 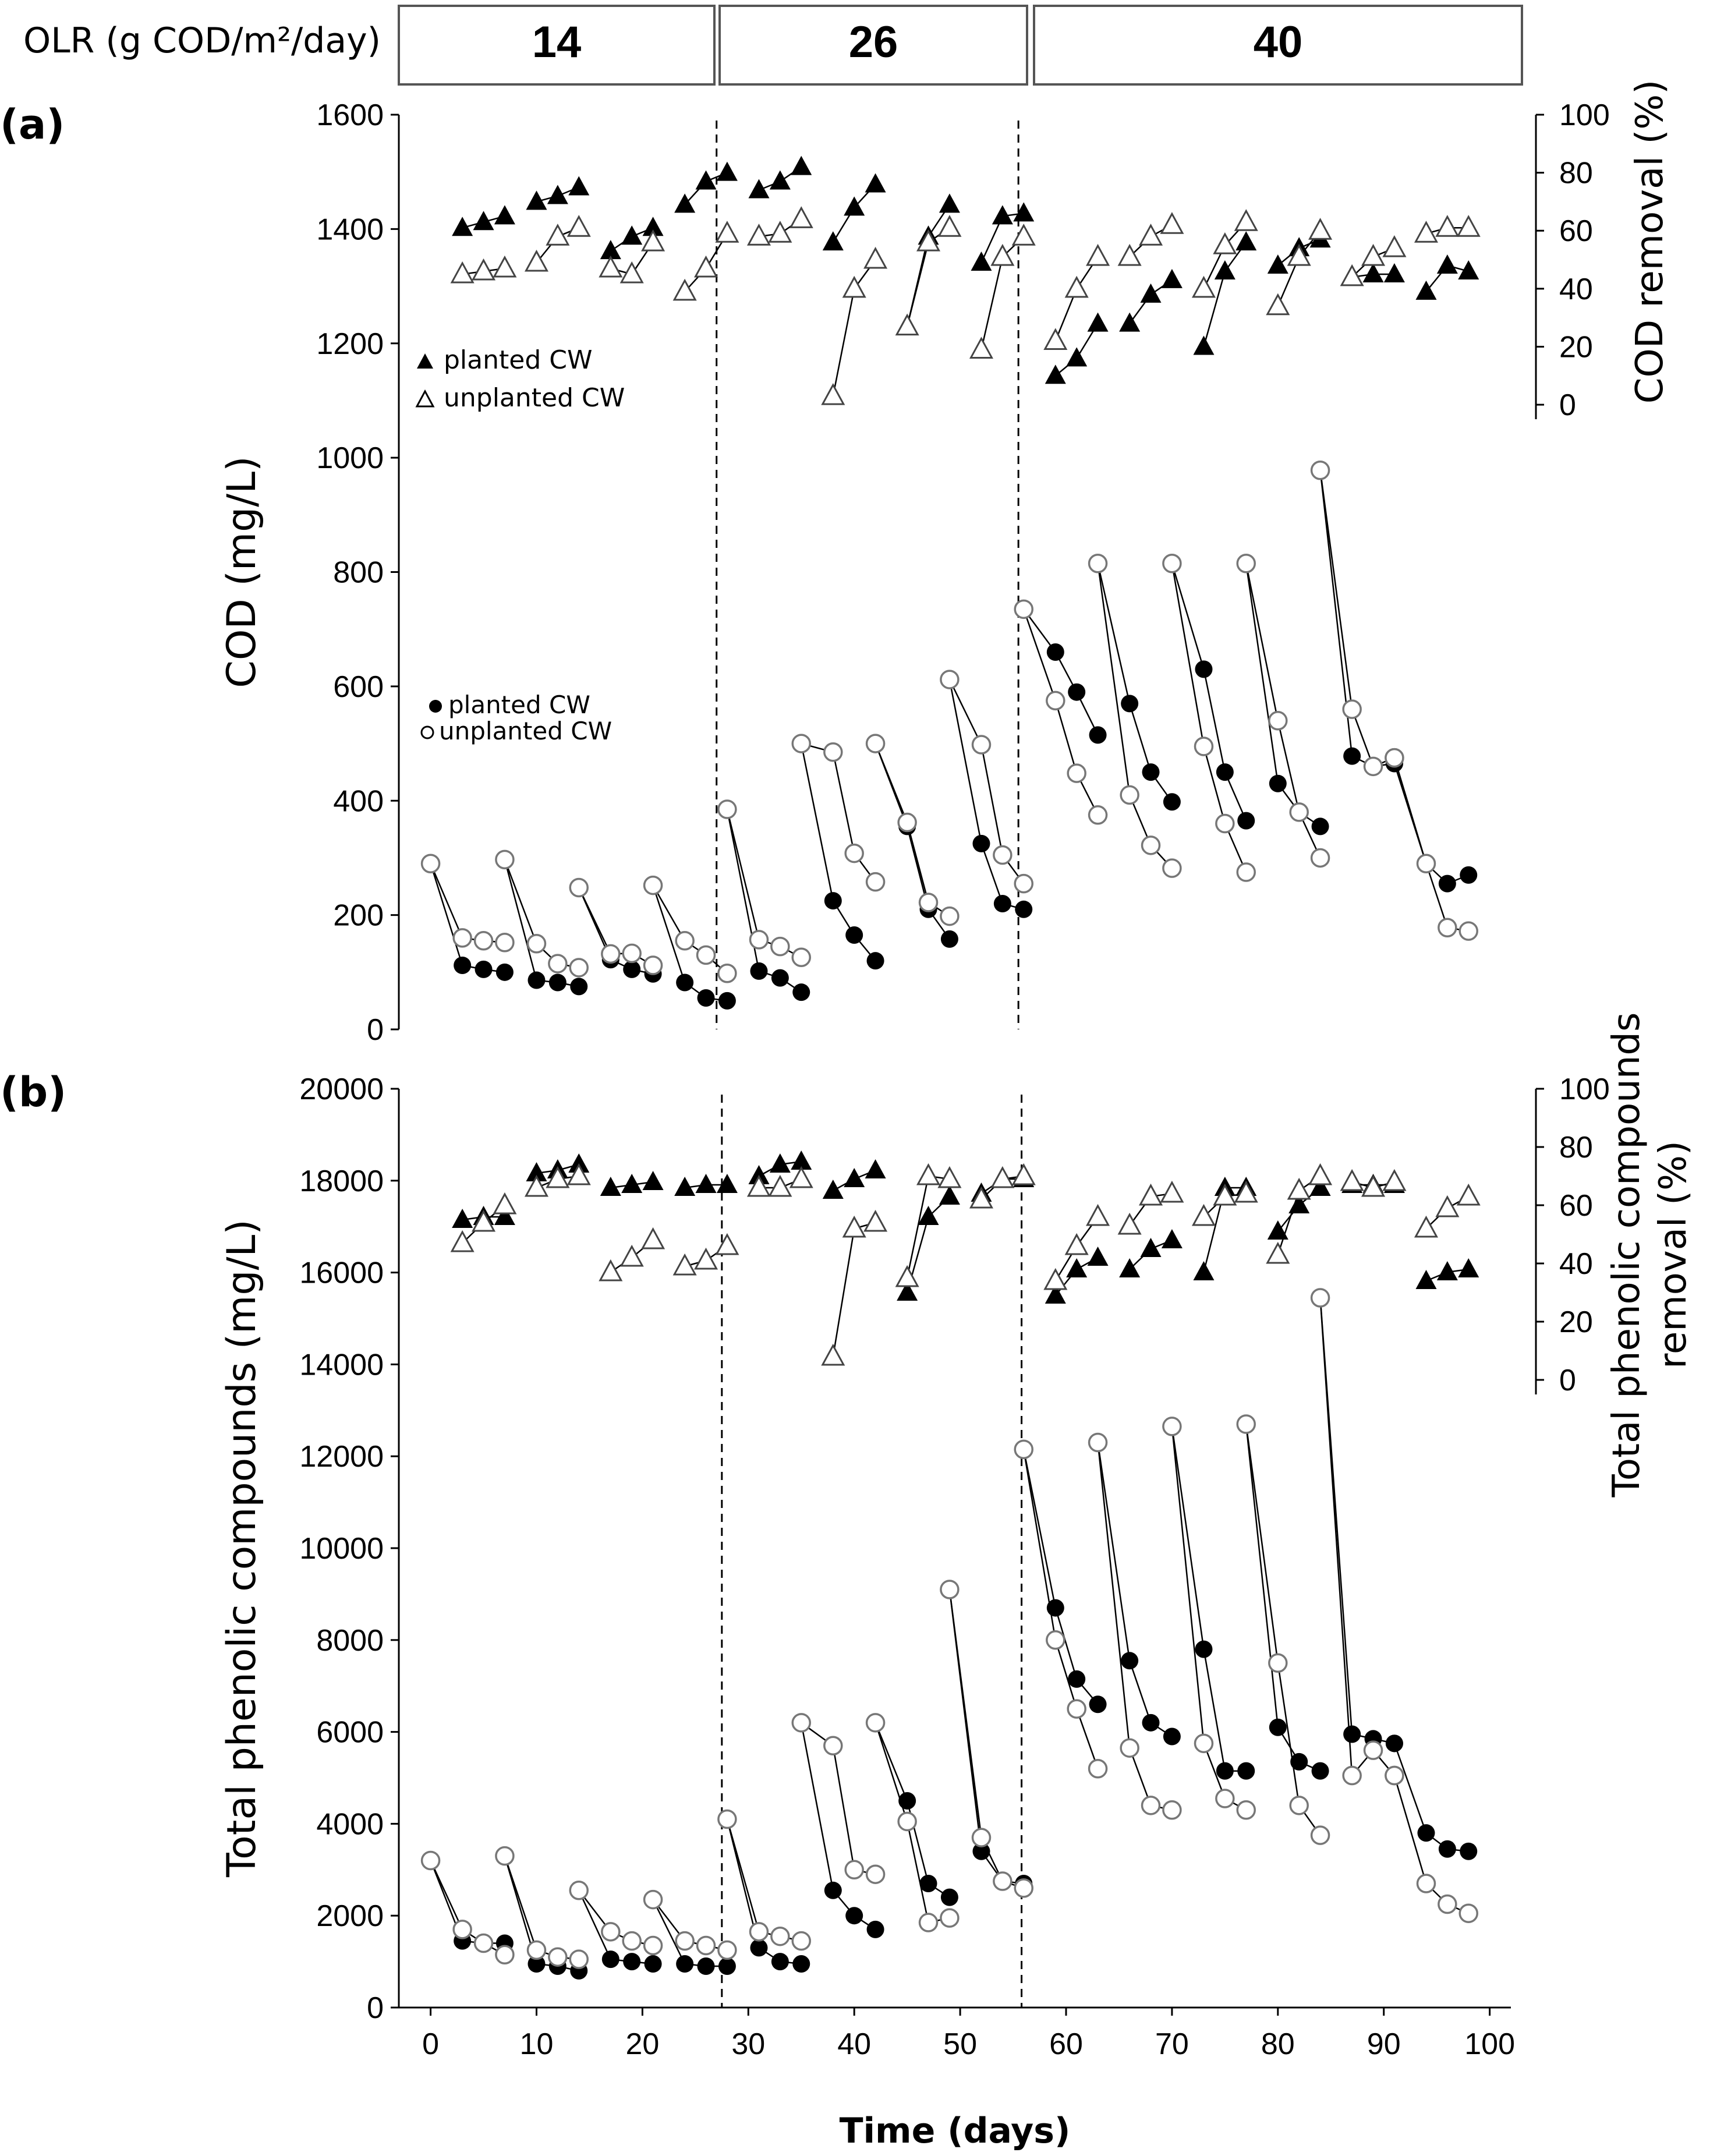 What do you see at coordinates (537, 2044) in the screenshot?
I see `x-tick-label: 10` at bounding box center [537, 2044].